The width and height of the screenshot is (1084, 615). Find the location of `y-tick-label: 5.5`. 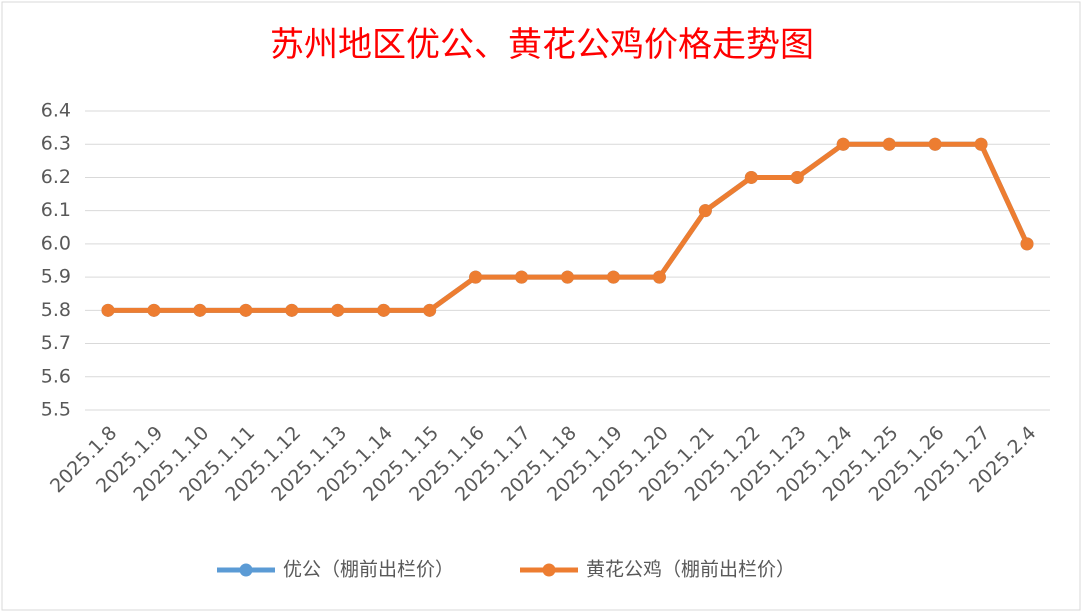

y-tick-label: 5.5 is located at coordinates (56, 410).